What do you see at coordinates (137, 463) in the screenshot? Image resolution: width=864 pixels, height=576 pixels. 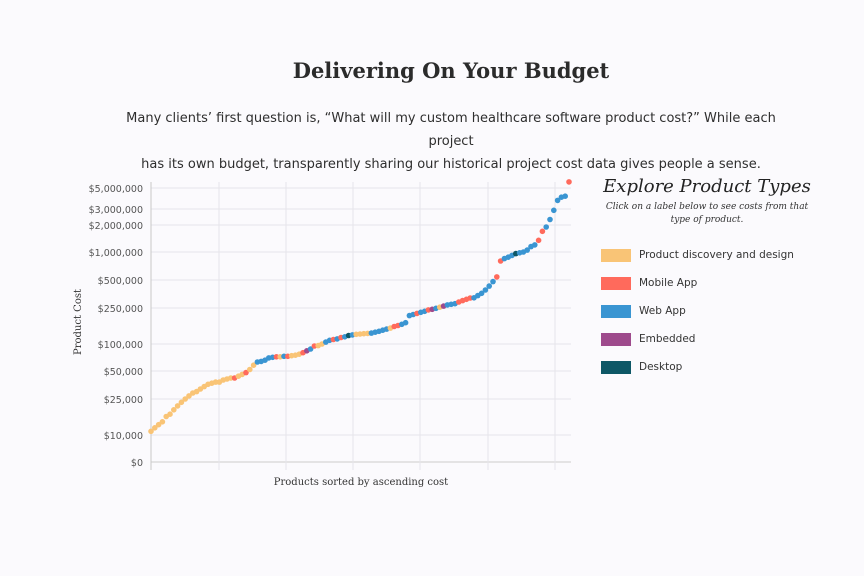 I see `y-tick-label: $0` at bounding box center [137, 463].